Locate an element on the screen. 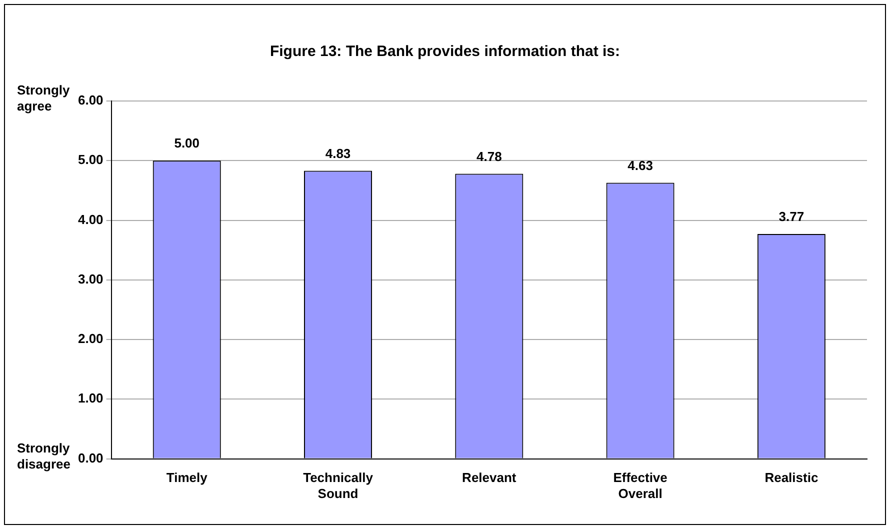  x-tick-label: Effective Overall is located at coordinates (640, 485).